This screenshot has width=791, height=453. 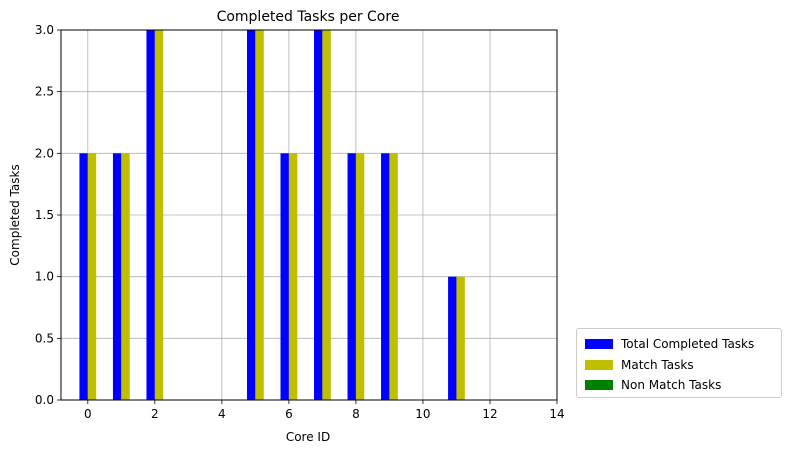 I want to click on legend-label-total: Total Completed Tasks, so click(x=688, y=344).